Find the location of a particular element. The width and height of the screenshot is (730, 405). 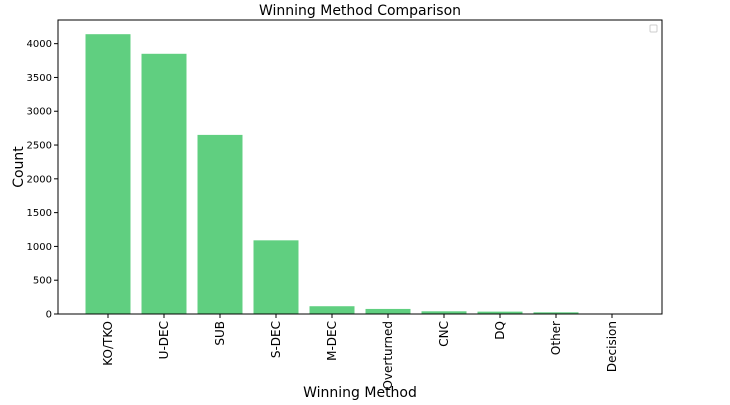

bar-cnc is located at coordinates (444, 312).